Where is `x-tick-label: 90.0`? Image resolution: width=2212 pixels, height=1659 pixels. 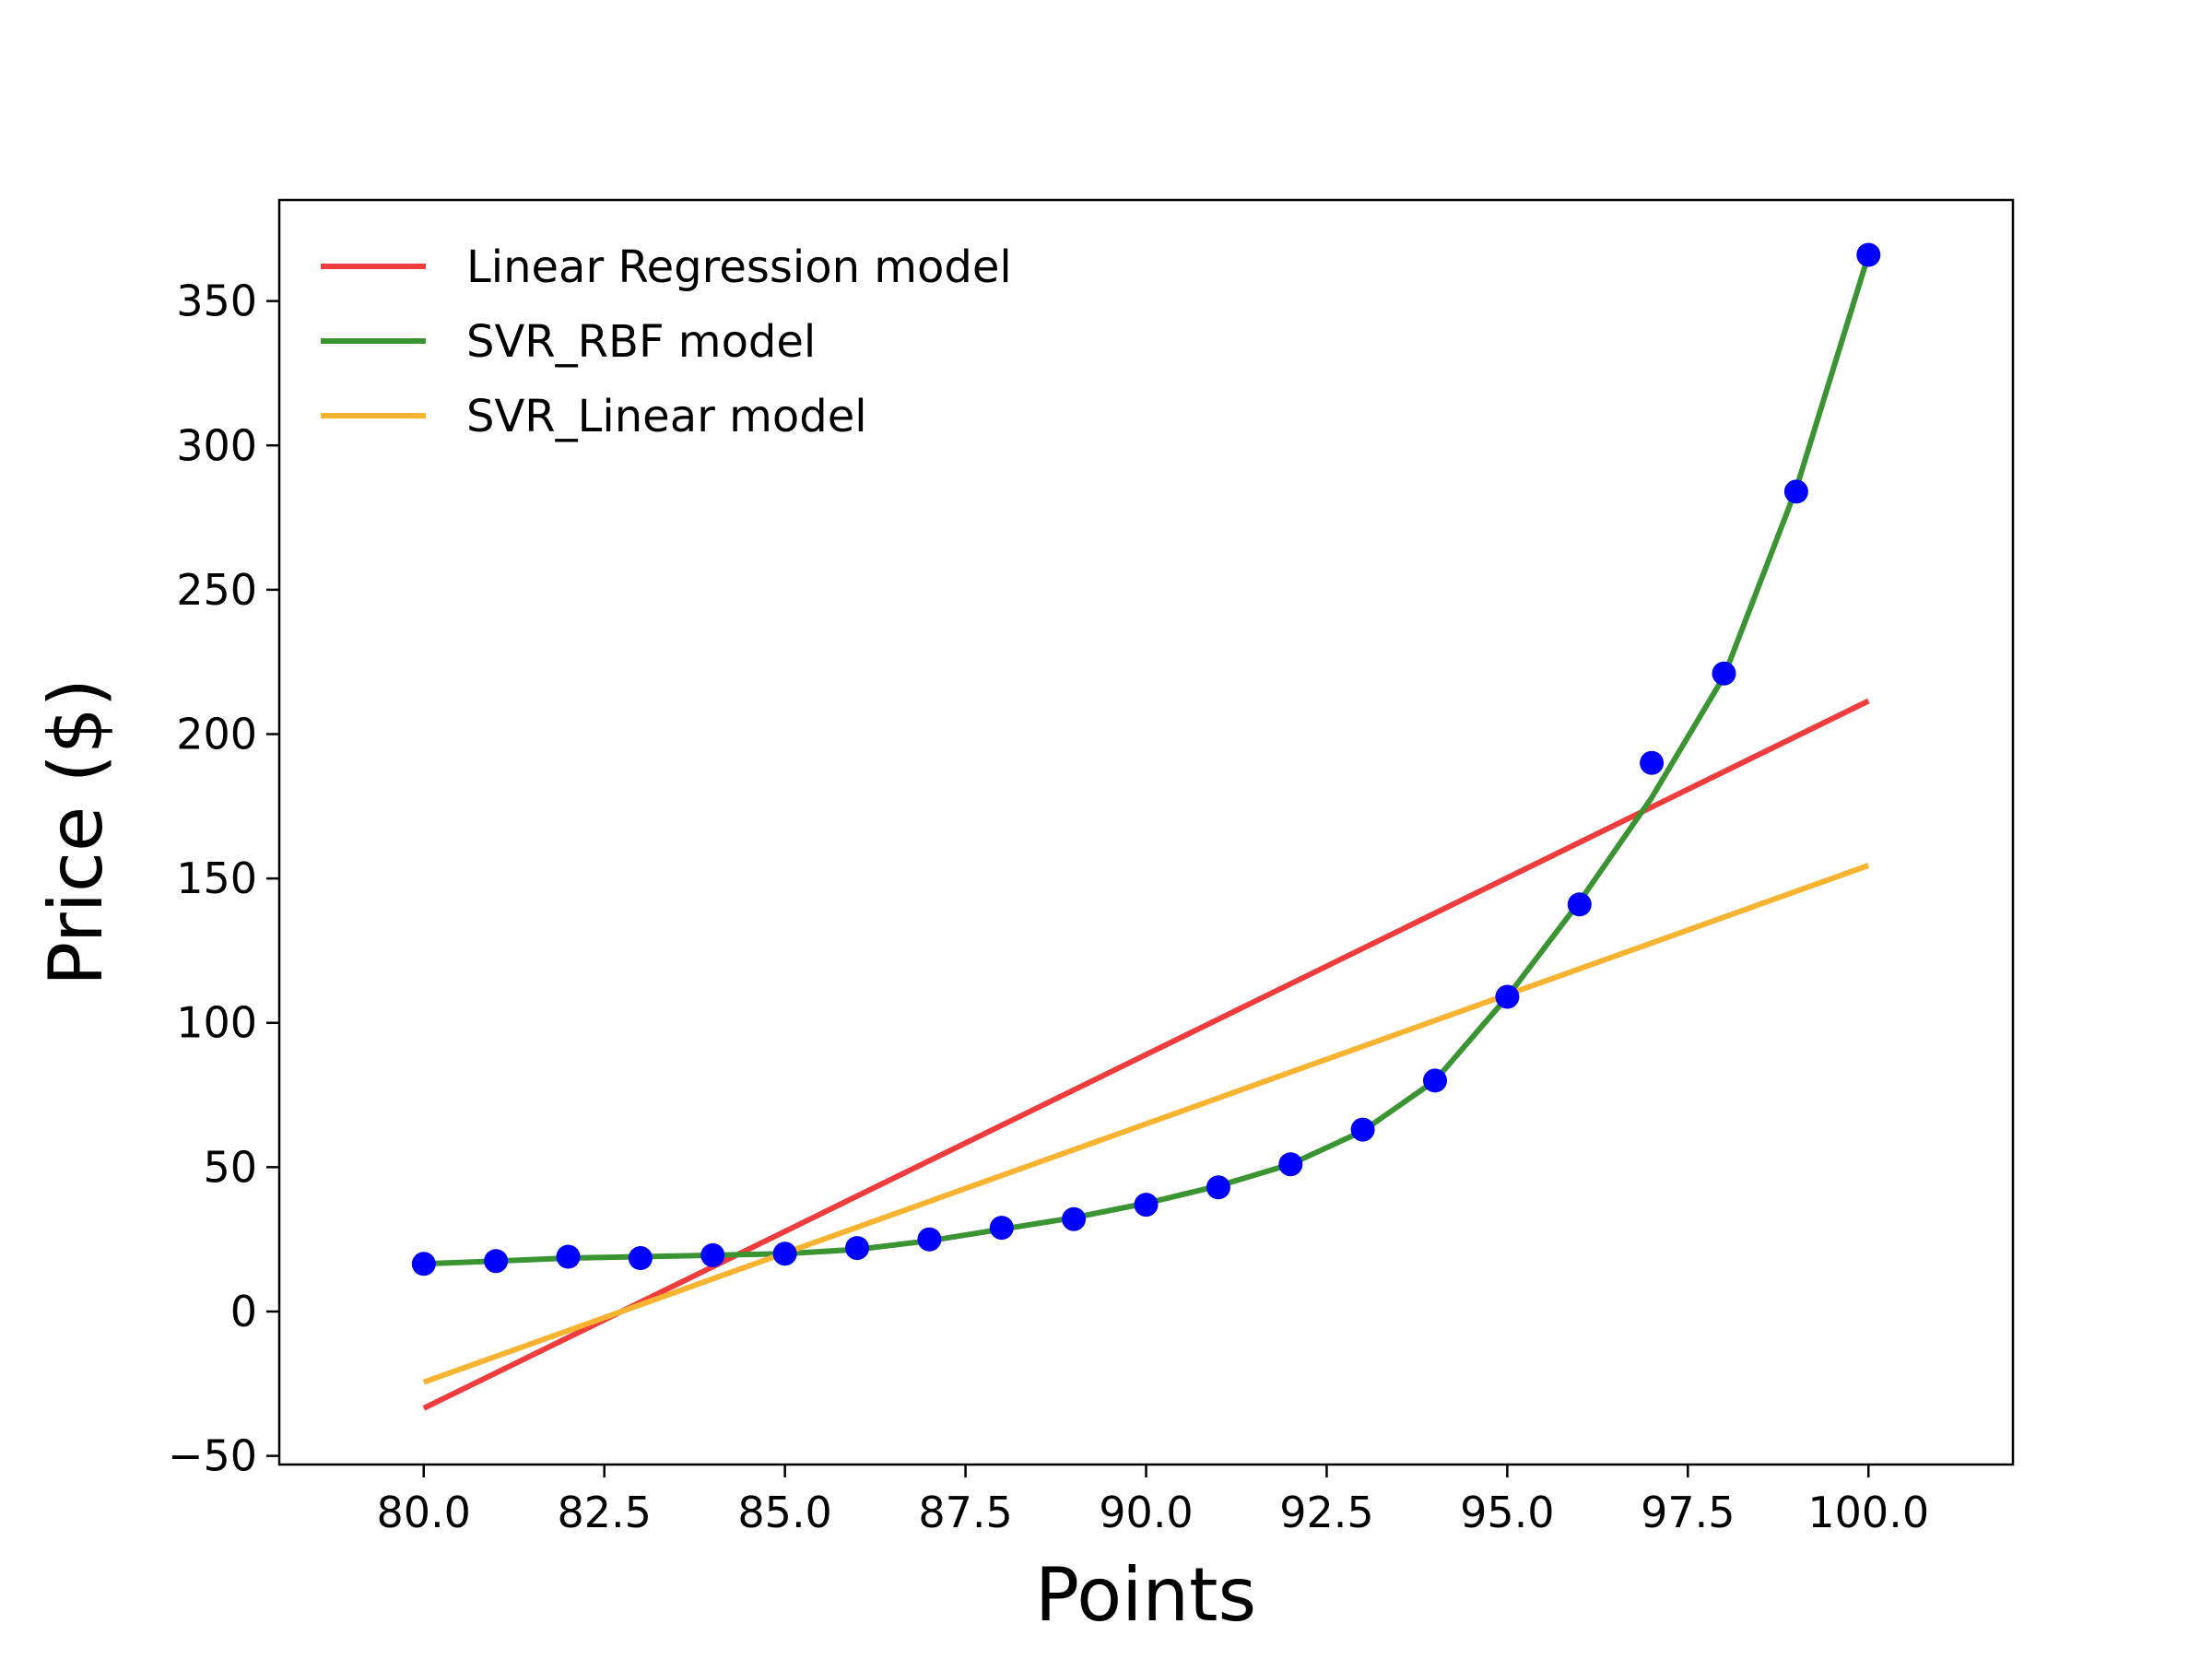 x-tick-label: 90.0 is located at coordinates (1146, 1512).